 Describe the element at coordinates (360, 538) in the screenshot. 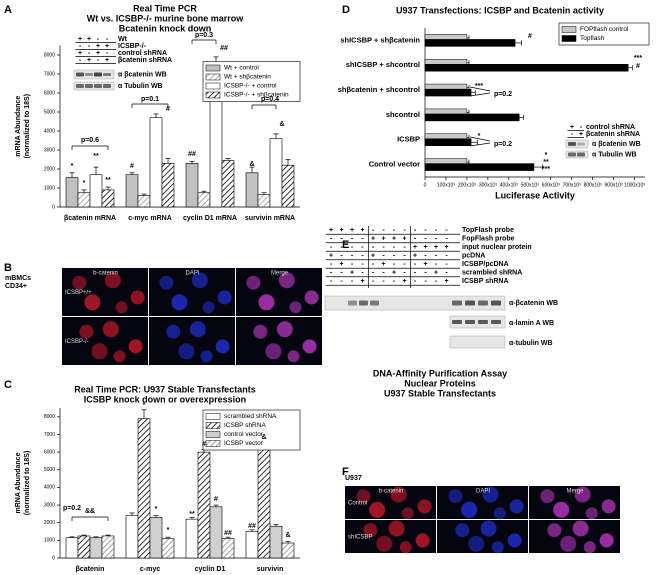

I see `row-label: shICSBP` at that location.